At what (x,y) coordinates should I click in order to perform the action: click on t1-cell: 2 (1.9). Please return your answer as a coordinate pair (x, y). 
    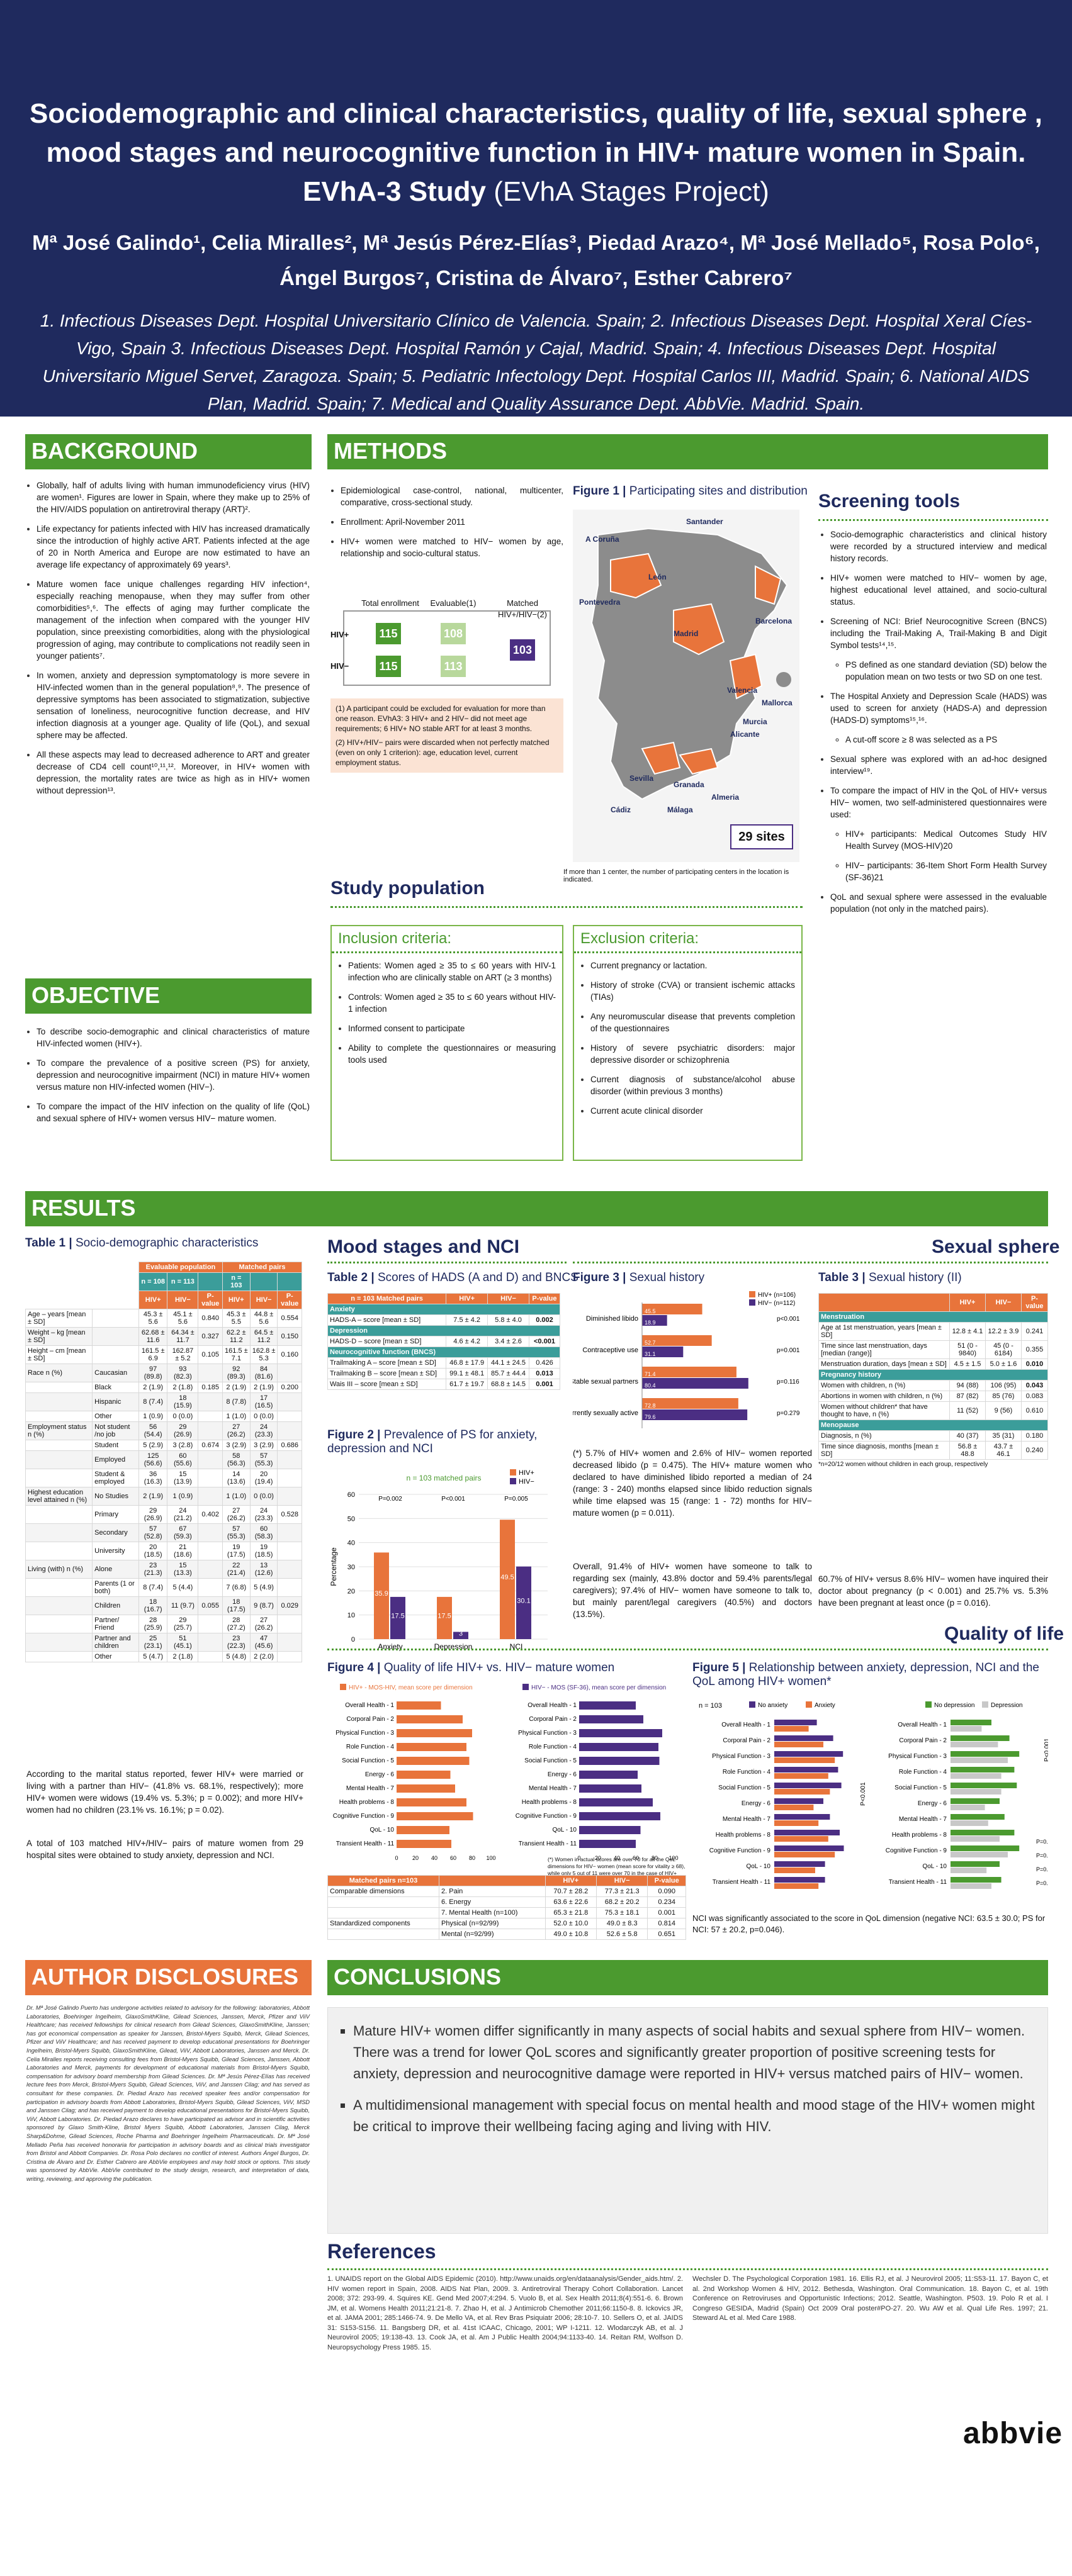
    Looking at the image, I should click on (236, 1387).